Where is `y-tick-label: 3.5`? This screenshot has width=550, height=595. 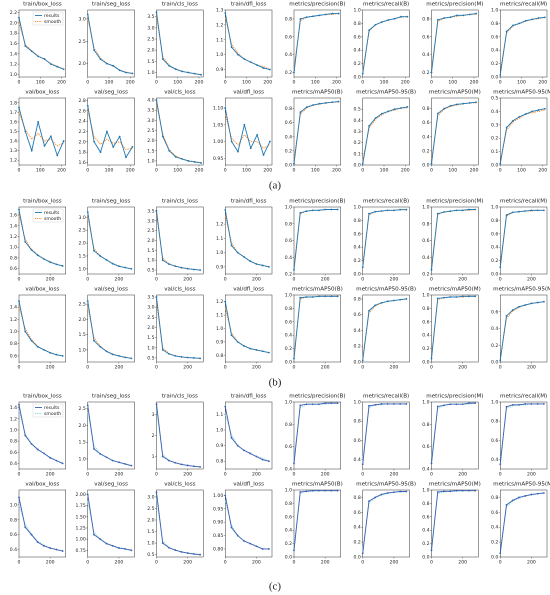 y-tick-label: 3.5 is located at coordinates (150, 211).